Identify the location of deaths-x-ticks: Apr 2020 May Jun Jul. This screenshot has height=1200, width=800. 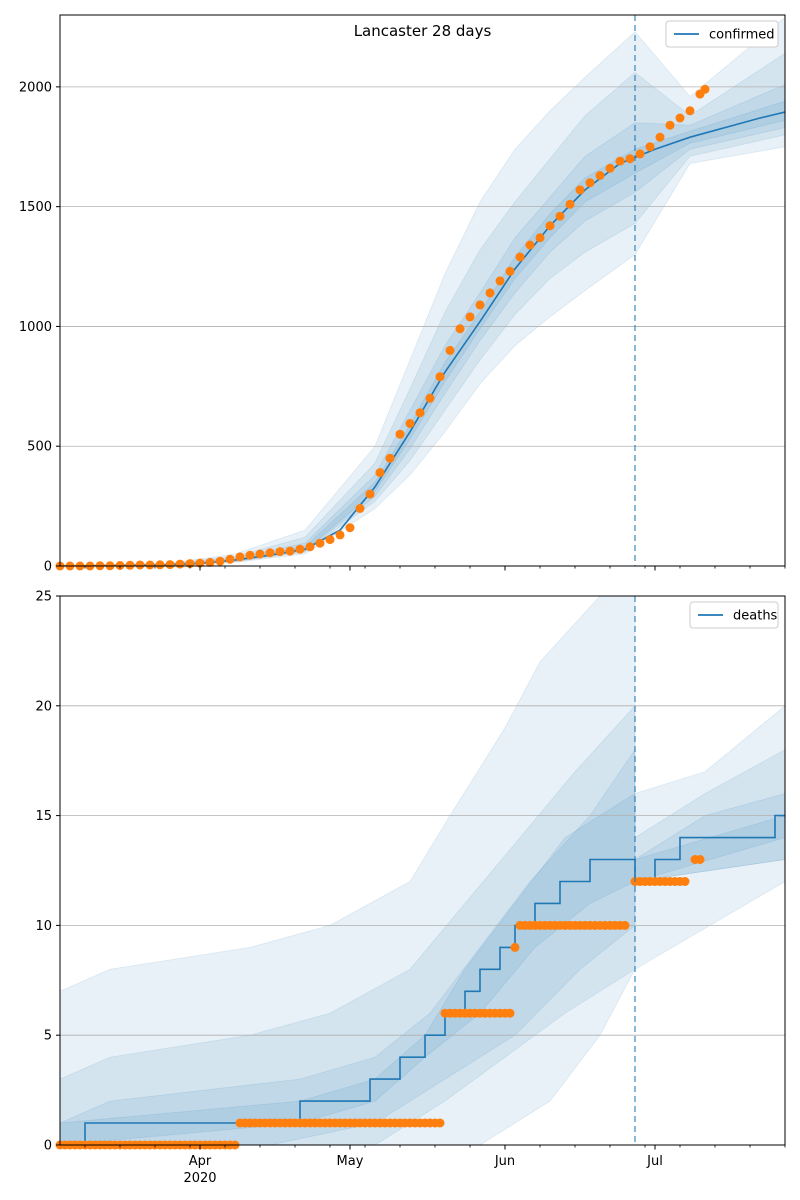
(435, 1165).